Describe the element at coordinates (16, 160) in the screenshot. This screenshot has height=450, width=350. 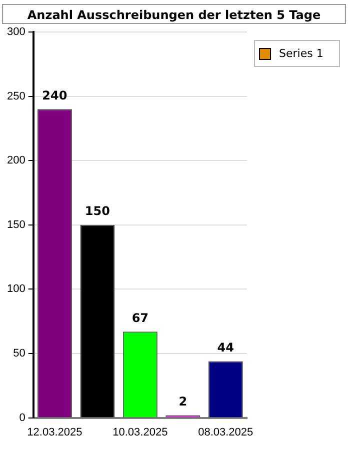
I see `y-tick-label: 200` at that location.